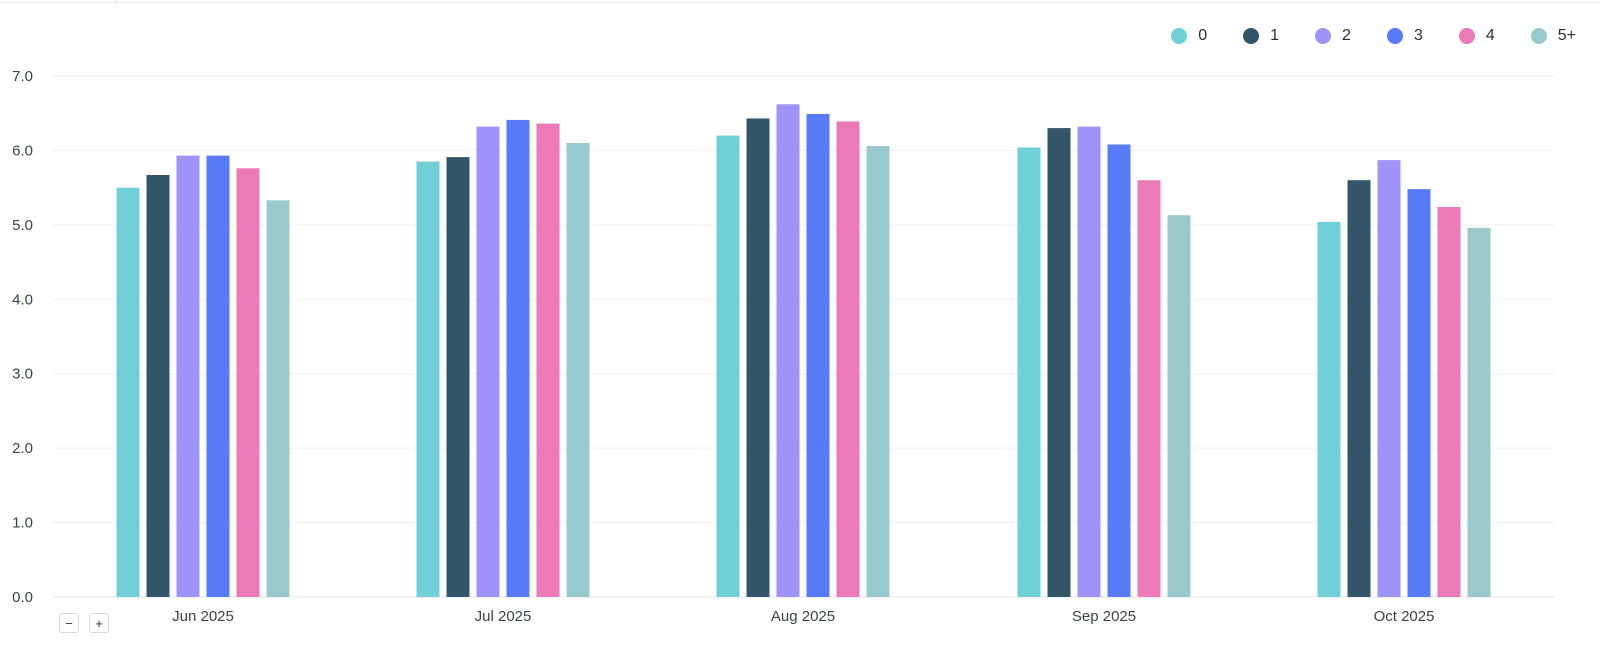 This screenshot has height=647, width=1600. What do you see at coordinates (1479, 412) in the screenshot?
I see `bar-oct-2025-series-5plus` at bounding box center [1479, 412].